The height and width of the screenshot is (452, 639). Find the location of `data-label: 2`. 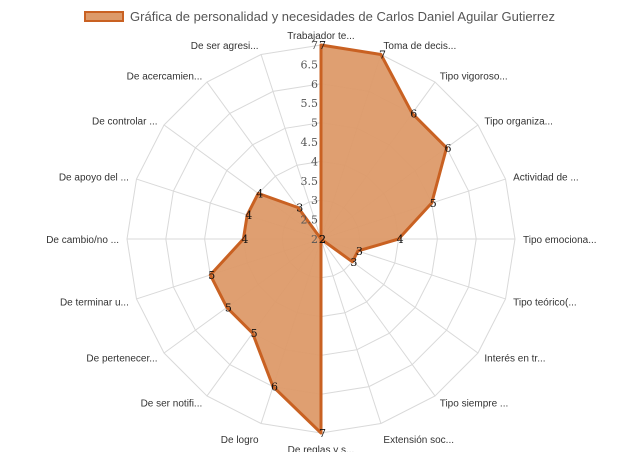

data-label: 2 is located at coordinates (322, 239).